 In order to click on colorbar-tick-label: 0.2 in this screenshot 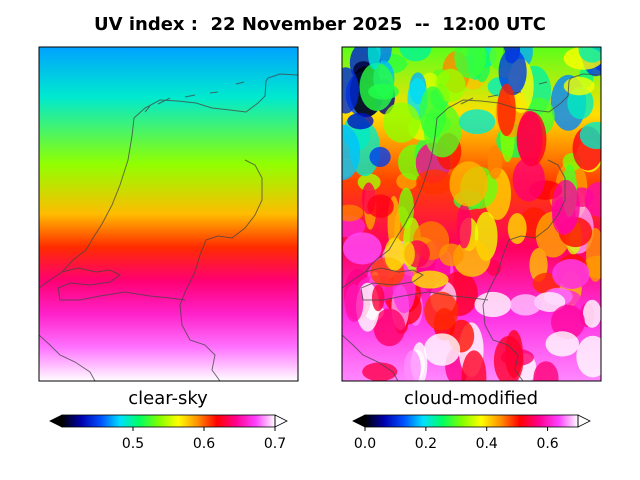, I will do `click(426, 444)`.